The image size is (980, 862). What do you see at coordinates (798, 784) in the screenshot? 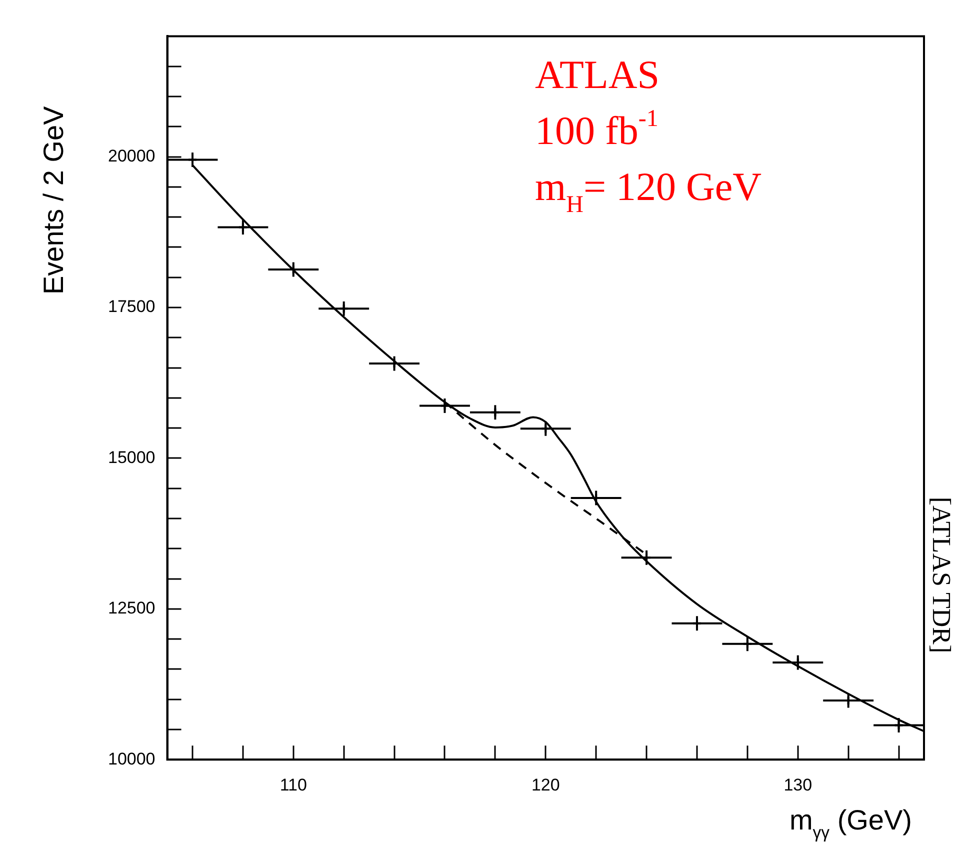
I see `x-tick-label: 130` at bounding box center [798, 784].